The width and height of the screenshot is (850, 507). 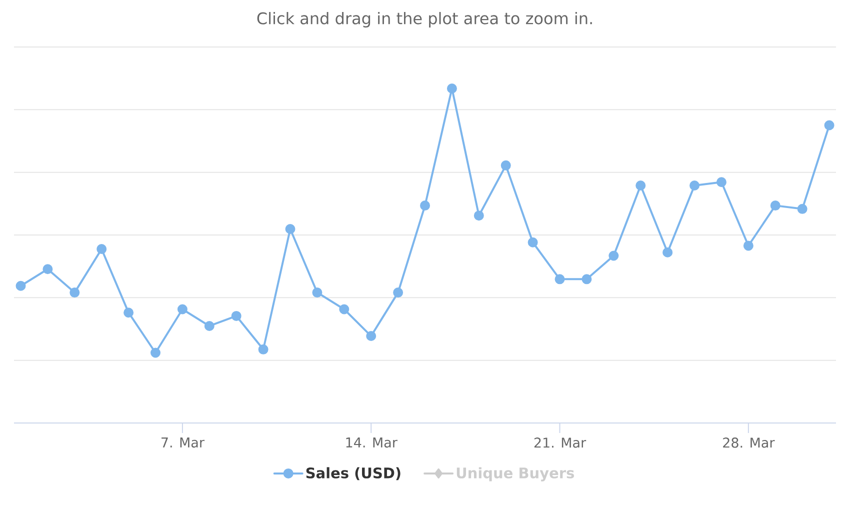 I want to click on x-tick-label: 28. Mar, so click(x=749, y=443).